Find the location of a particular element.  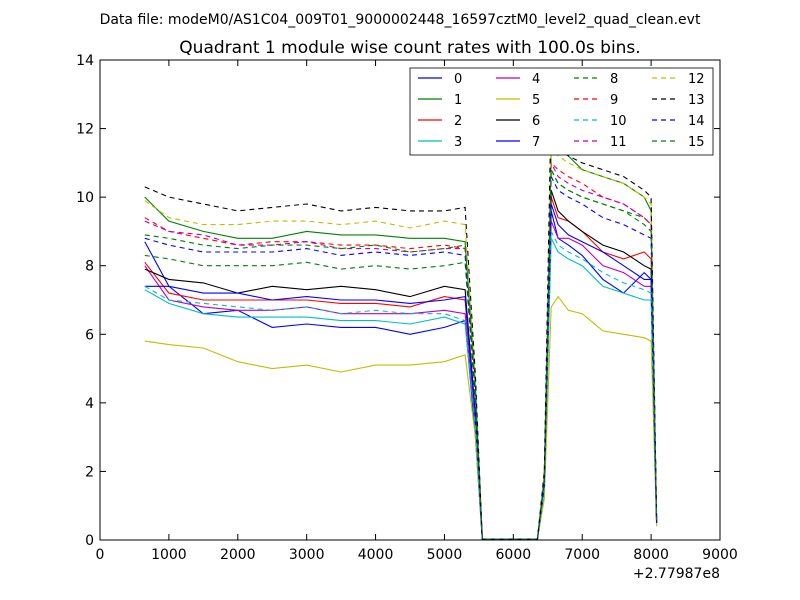

legend-label-11: 11 is located at coordinates (618, 142).